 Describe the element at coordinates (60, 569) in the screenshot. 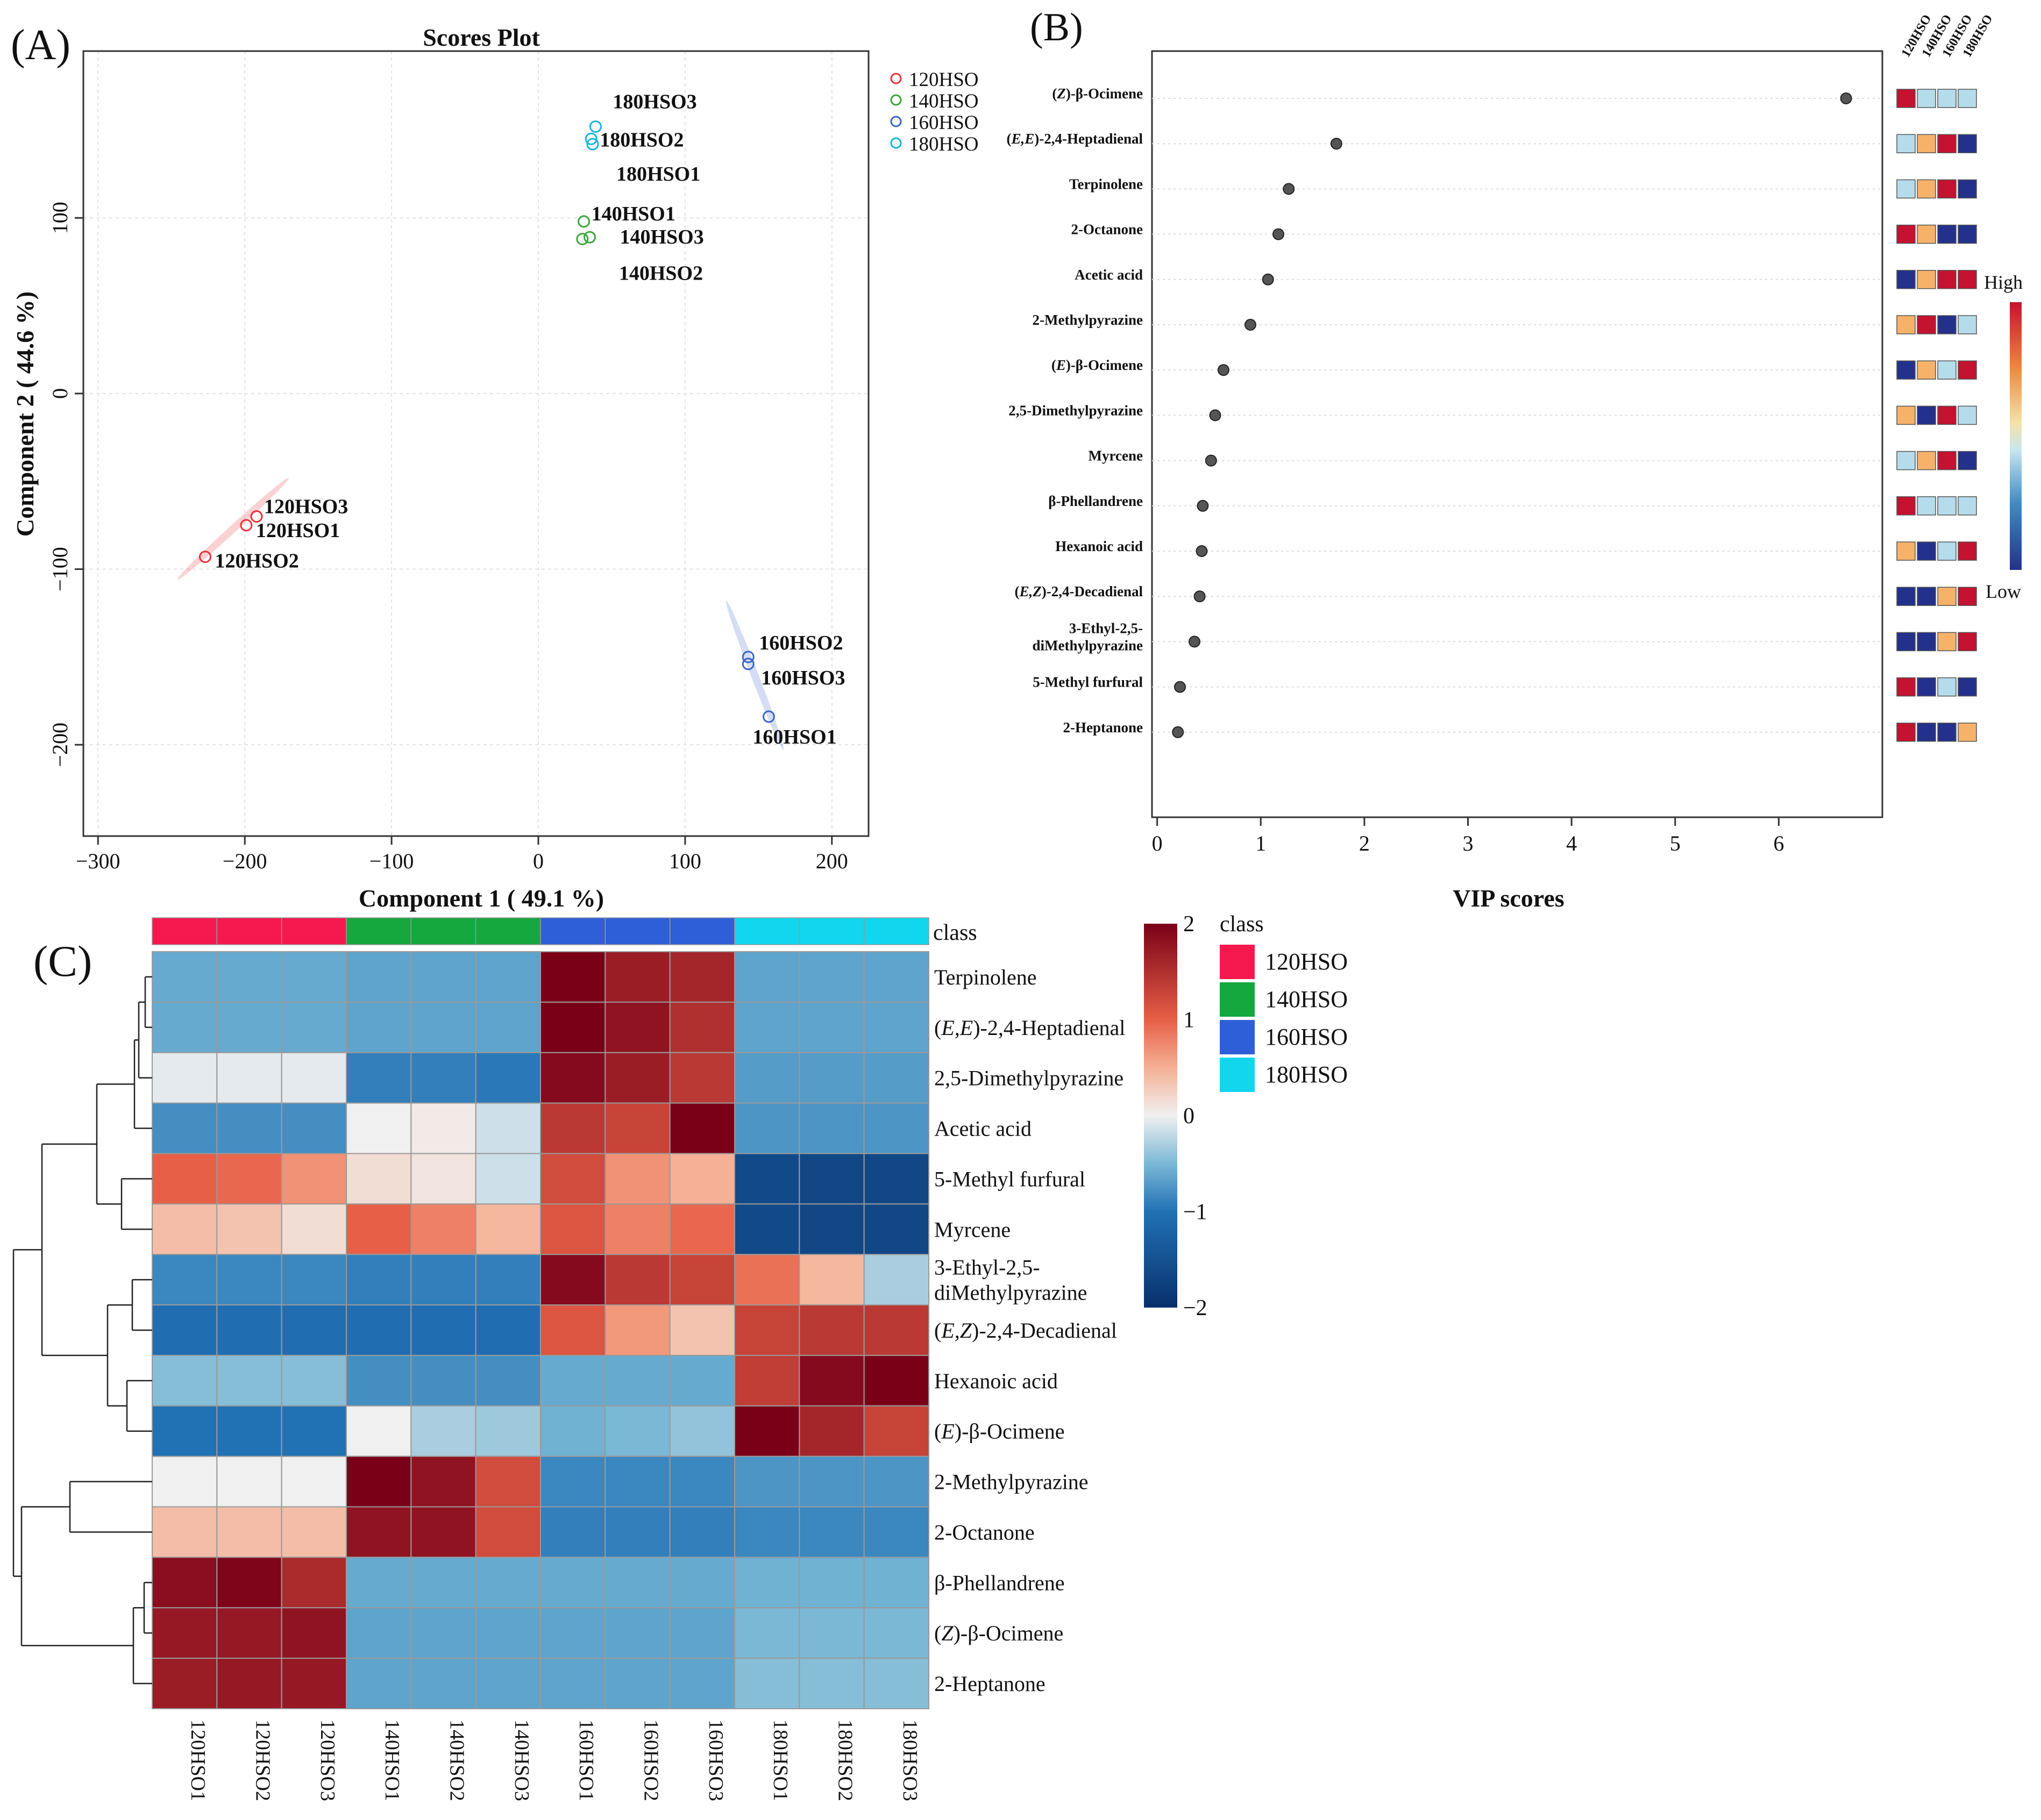

I see `scores-y-tick-label: −100` at that location.